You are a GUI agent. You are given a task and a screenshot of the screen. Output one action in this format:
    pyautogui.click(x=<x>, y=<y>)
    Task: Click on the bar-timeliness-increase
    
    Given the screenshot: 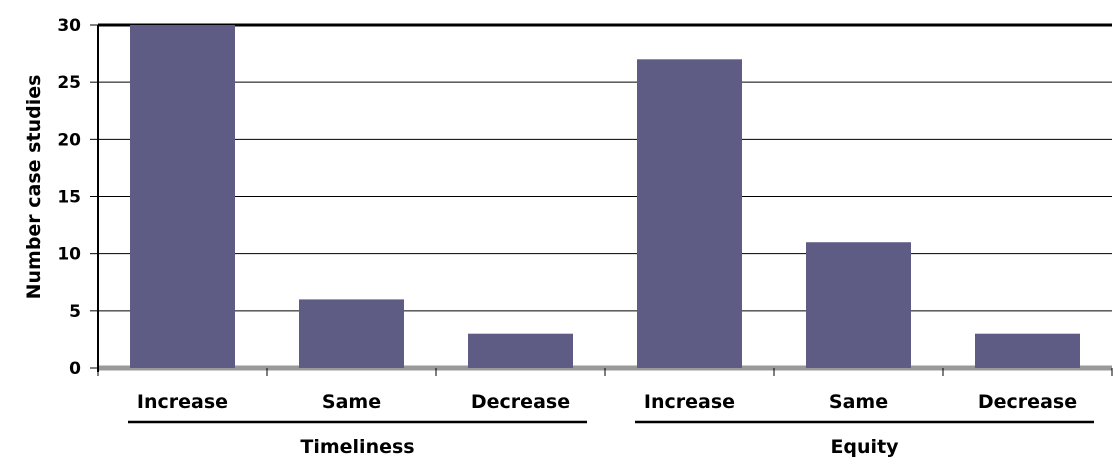 What is the action you would take?
    pyautogui.click(x=182, y=196)
    